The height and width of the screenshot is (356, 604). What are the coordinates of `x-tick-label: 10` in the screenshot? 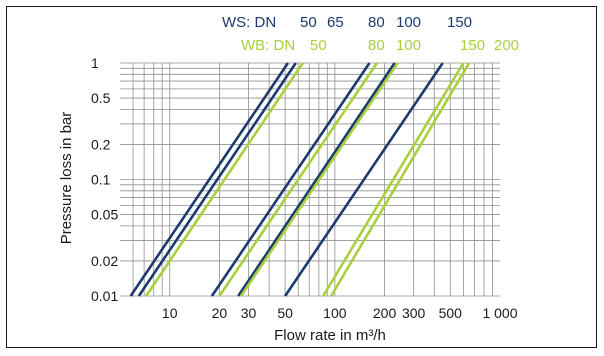 It's located at (170, 313).